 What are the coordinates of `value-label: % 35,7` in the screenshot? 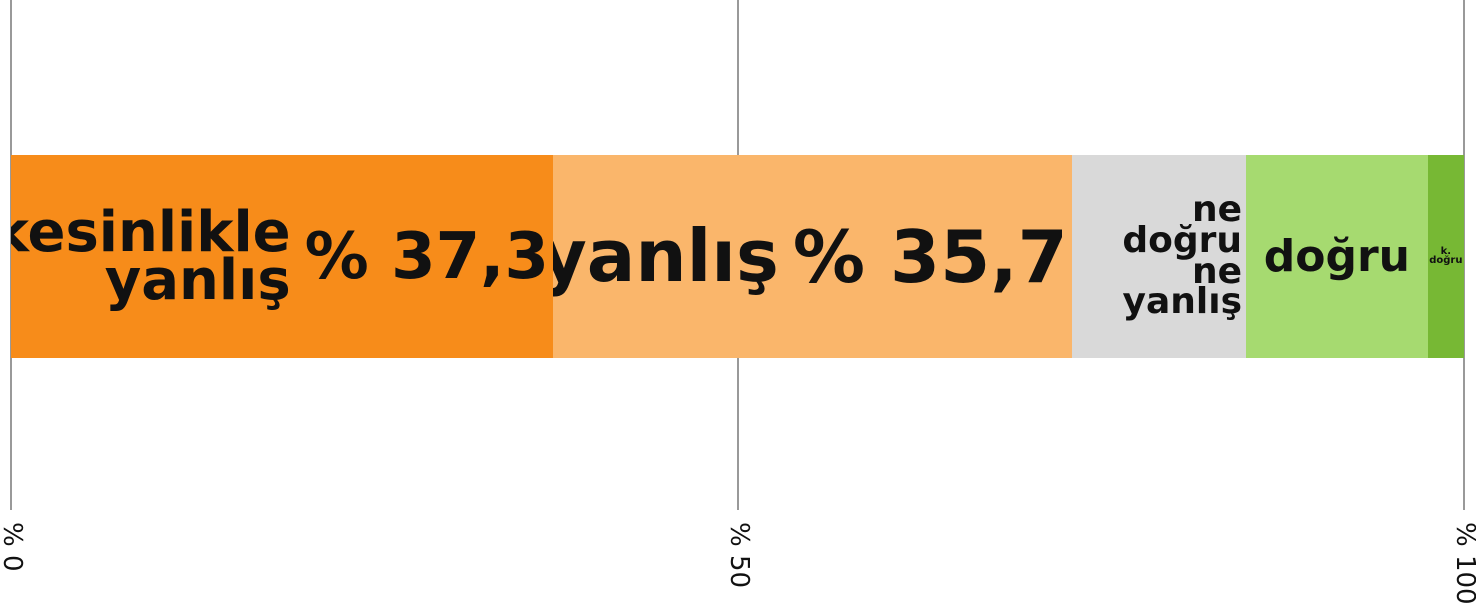 It's located at (930, 256).